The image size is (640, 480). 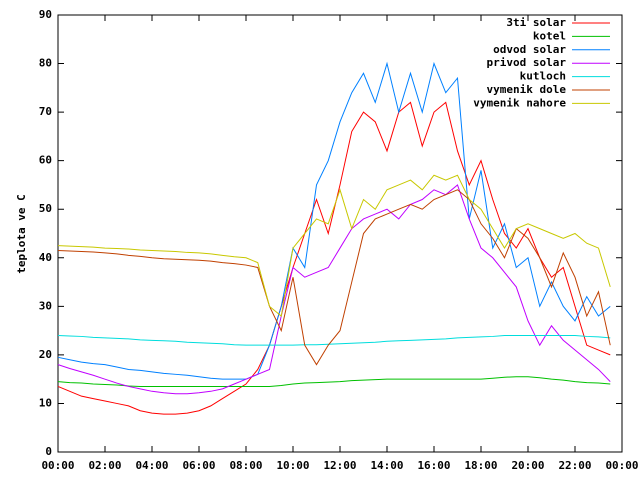 I want to click on y-tick-label: 60, so click(x=45, y=160).